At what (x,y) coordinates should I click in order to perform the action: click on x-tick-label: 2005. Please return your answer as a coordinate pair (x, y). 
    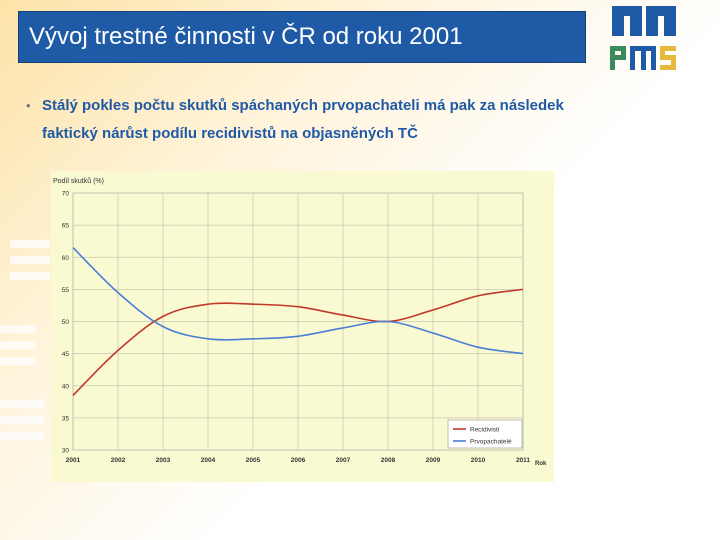
    Looking at the image, I should click on (253, 460).